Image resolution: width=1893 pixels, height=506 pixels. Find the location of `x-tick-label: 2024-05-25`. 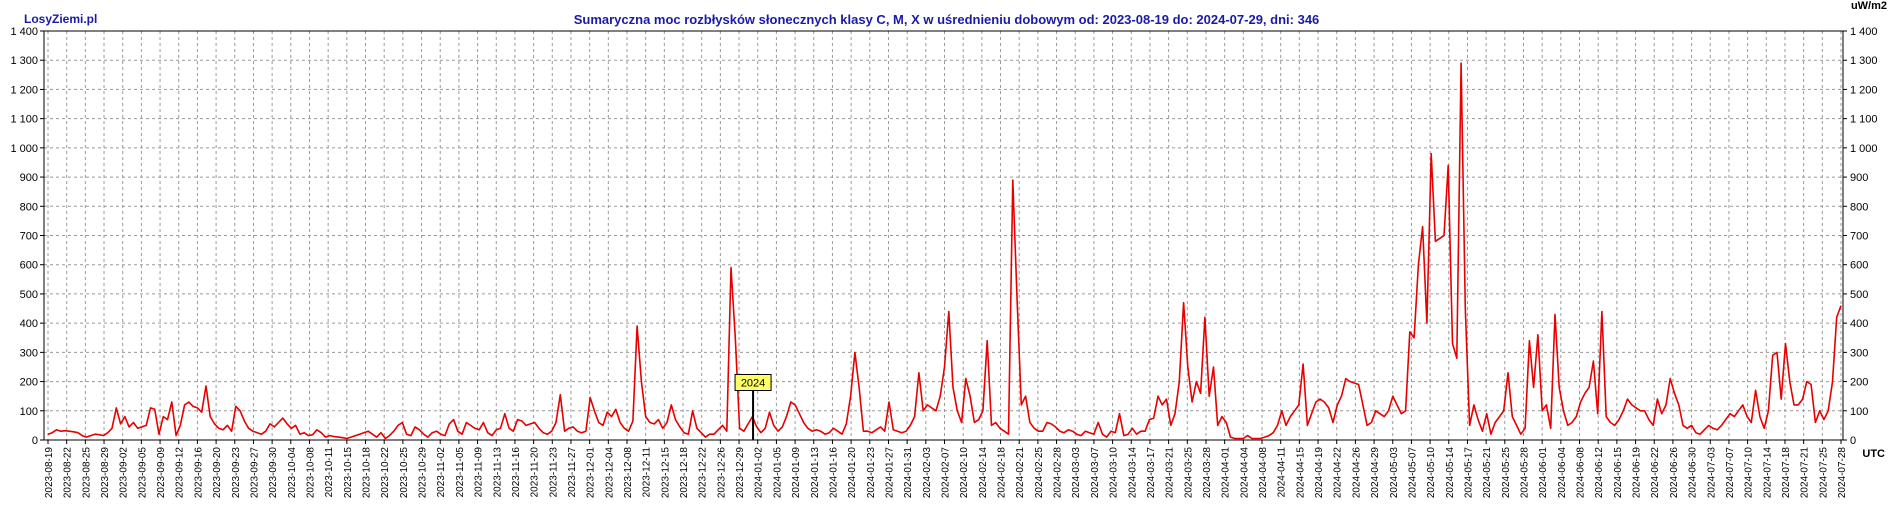

x-tick-label: 2024-05-25 is located at coordinates (1506, 473).